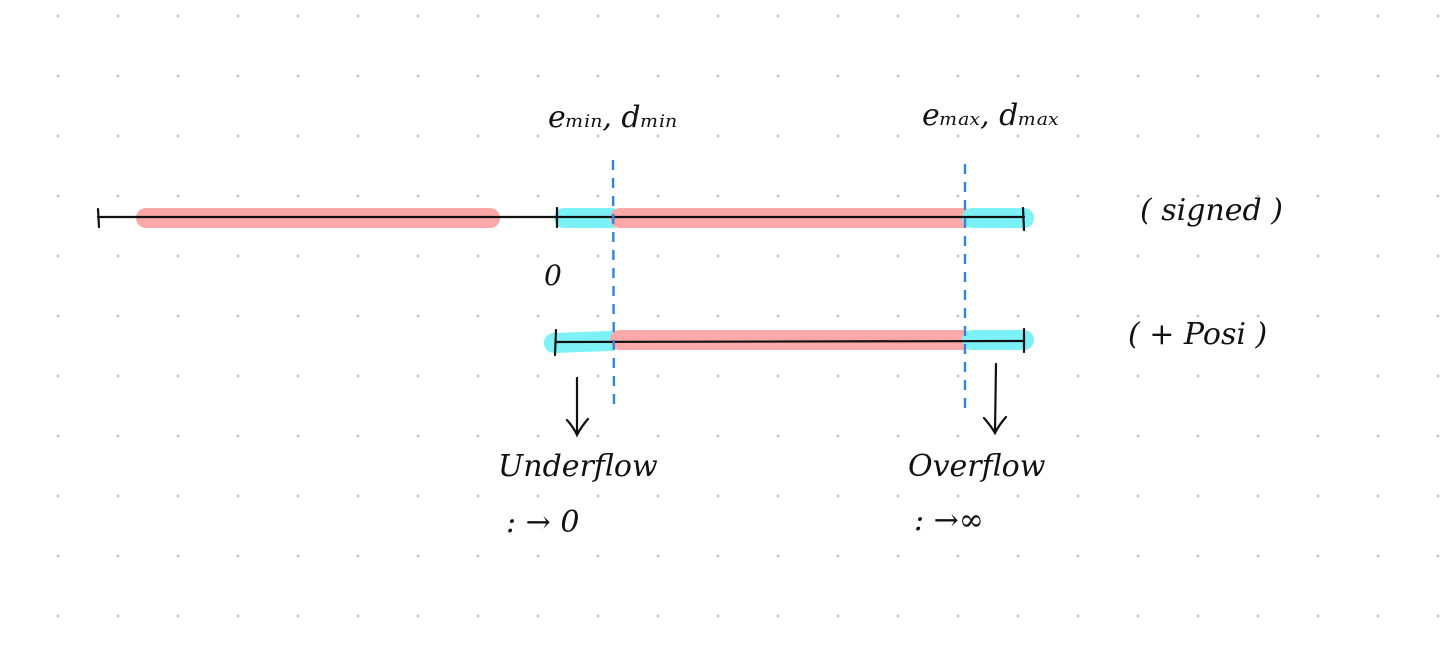 The height and width of the screenshot is (656, 1440). I want to click on zero-label: 0, so click(553, 275).